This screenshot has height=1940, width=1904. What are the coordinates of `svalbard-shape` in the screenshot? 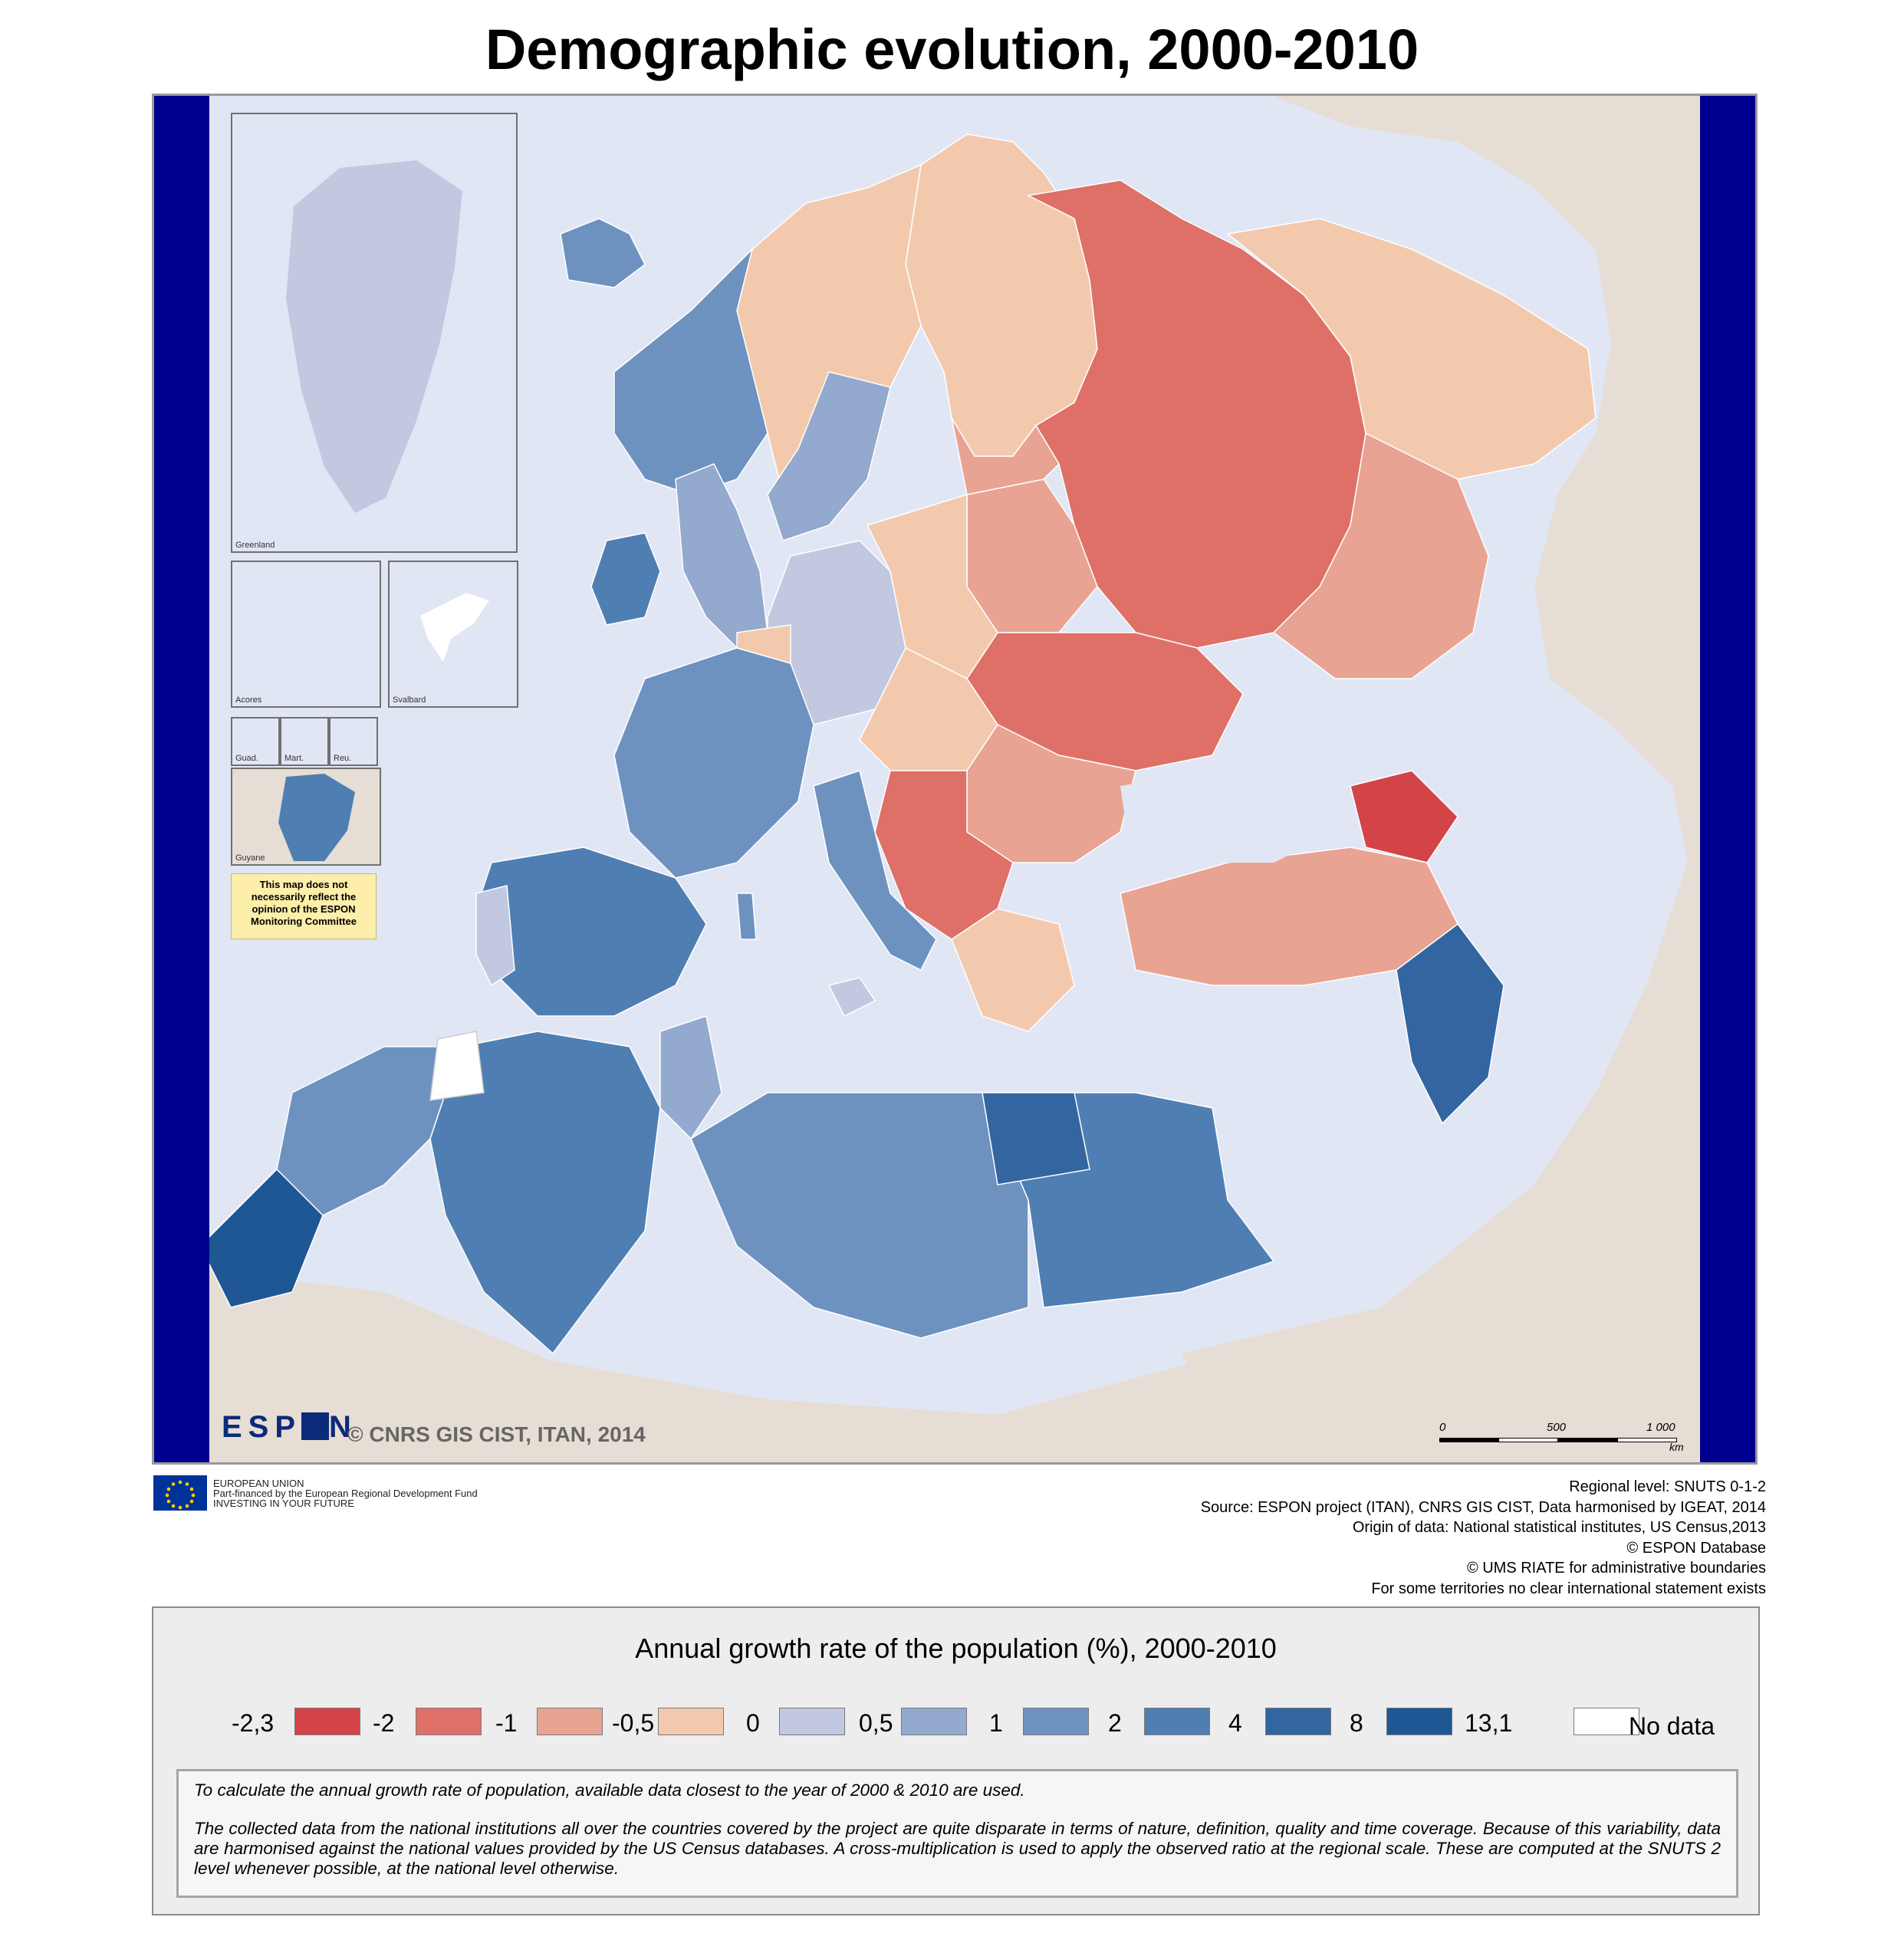 It's located at (454, 627).